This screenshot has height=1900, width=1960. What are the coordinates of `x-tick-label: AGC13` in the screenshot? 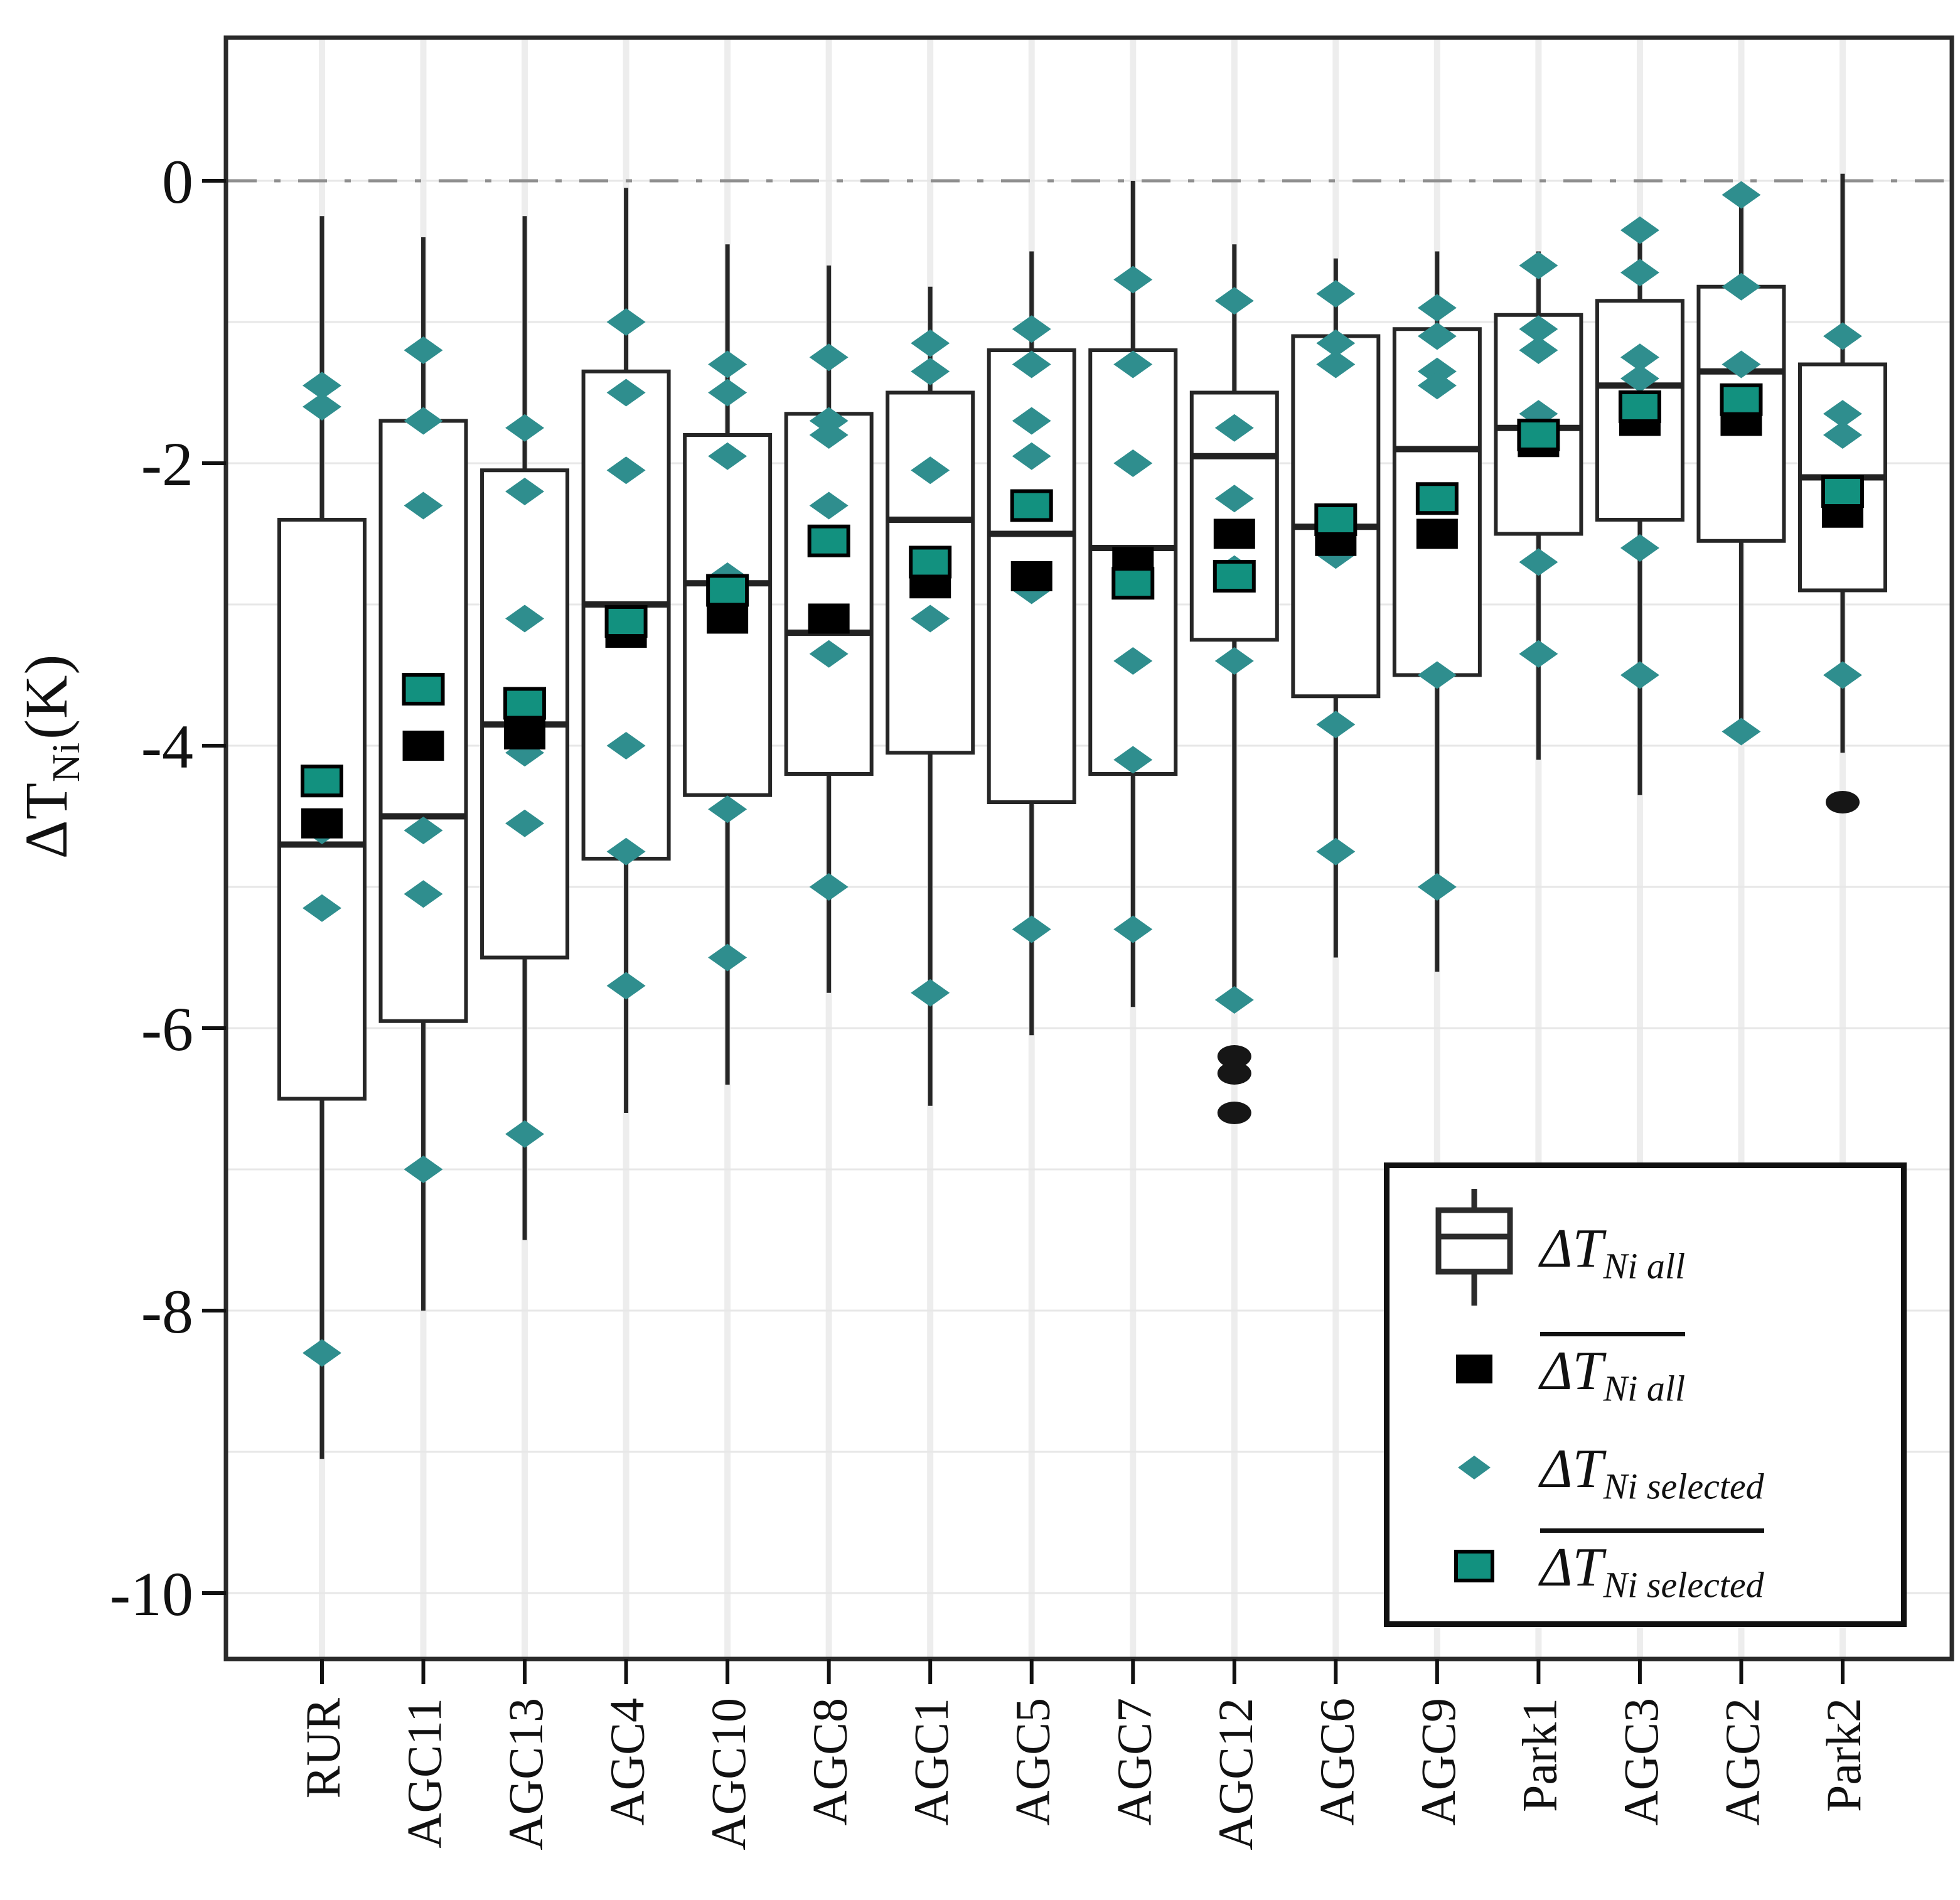 It's located at (525, 1774).